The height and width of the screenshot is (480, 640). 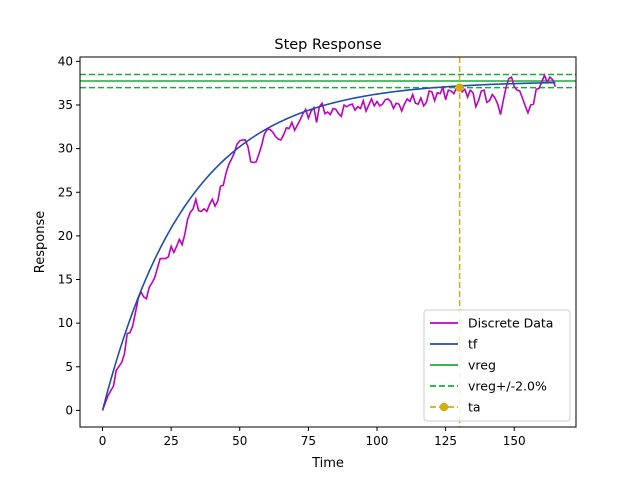 What do you see at coordinates (444, 407) in the screenshot?
I see `legend-swatch-marker` at bounding box center [444, 407].